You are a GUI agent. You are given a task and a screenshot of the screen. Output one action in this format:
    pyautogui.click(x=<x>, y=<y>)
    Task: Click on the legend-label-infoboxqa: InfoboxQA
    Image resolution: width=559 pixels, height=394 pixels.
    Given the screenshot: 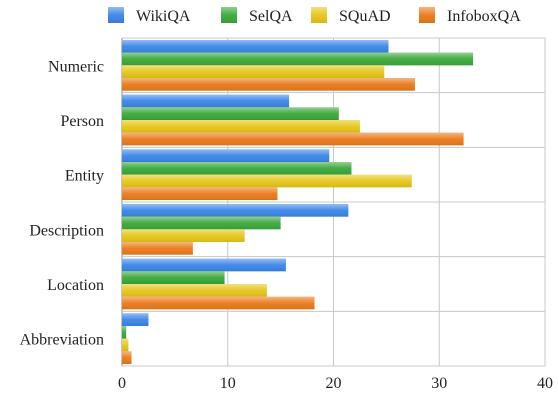 What is the action you would take?
    pyautogui.click(x=484, y=16)
    